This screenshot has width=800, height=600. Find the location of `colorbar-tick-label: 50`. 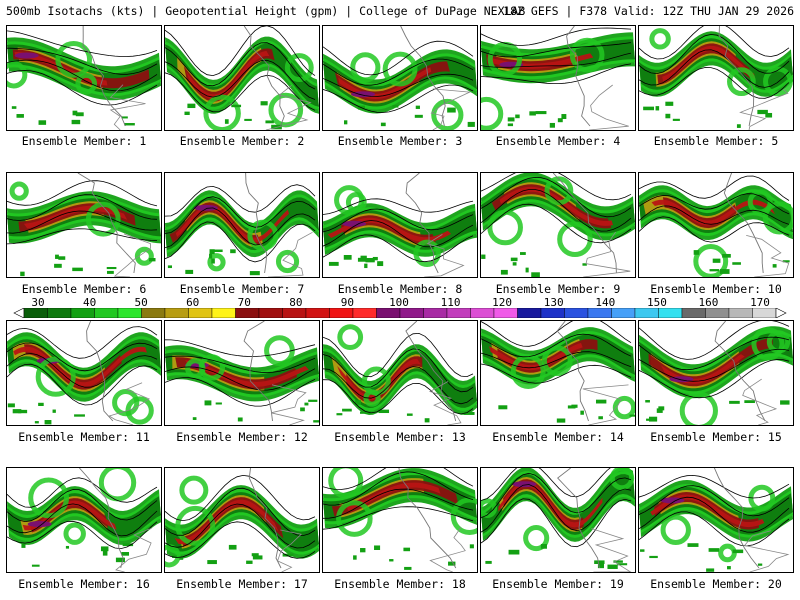

colorbar-tick-label: 50 is located at coordinates (141, 302).